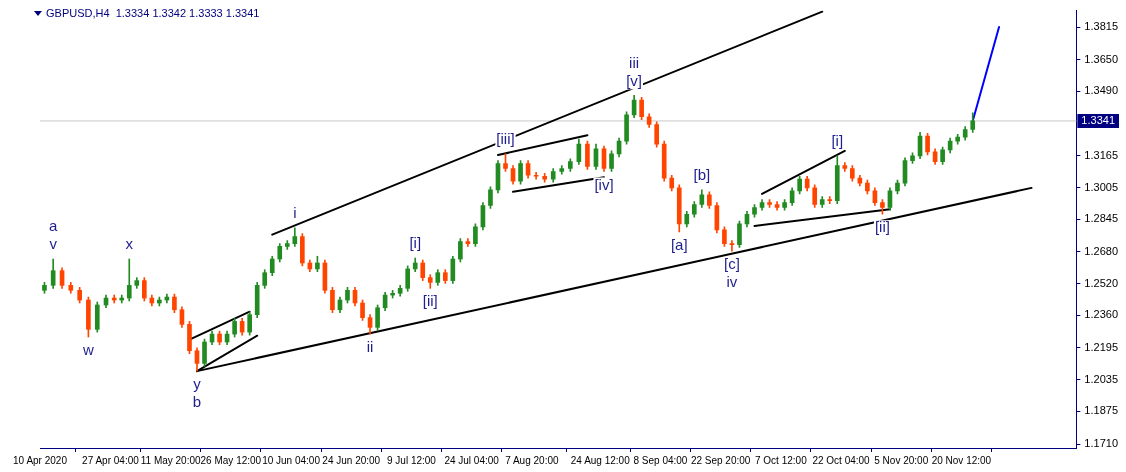  I want to click on annotation: [b], so click(702, 175).